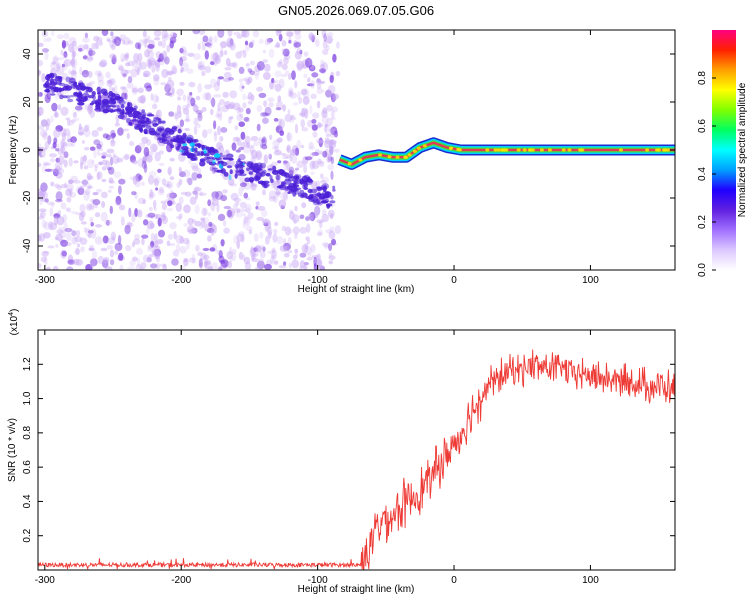 Image resolution: width=750 pixels, height=600 pixels. Describe the element at coordinates (318, 280) in the screenshot. I see `x-tick-label: -100` at that location.